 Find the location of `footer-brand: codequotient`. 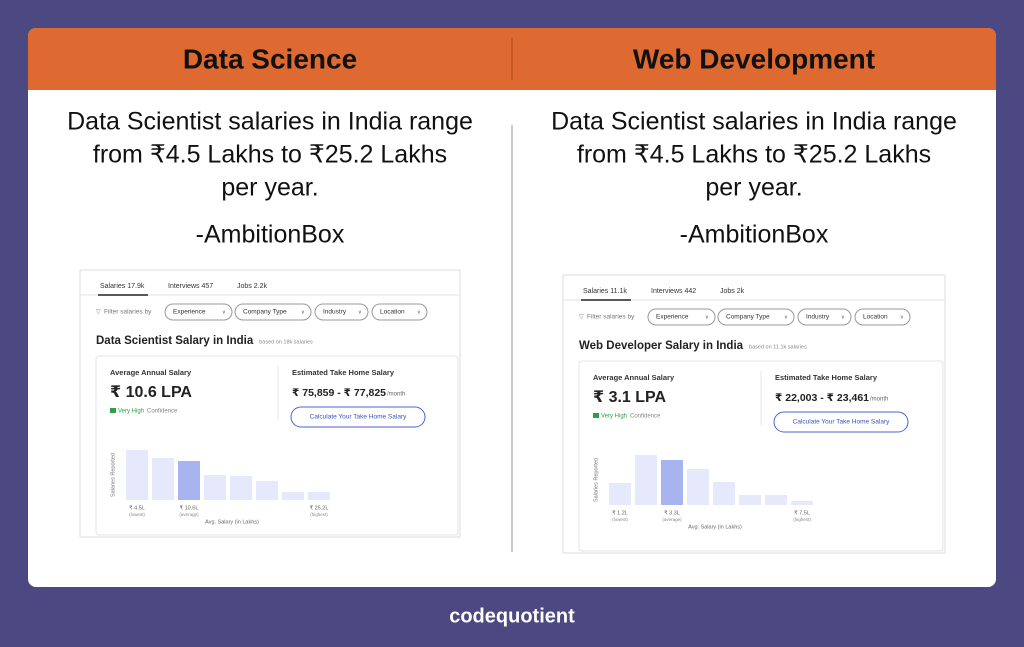

footer-brand: codequotient is located at coordinates (512, 616).